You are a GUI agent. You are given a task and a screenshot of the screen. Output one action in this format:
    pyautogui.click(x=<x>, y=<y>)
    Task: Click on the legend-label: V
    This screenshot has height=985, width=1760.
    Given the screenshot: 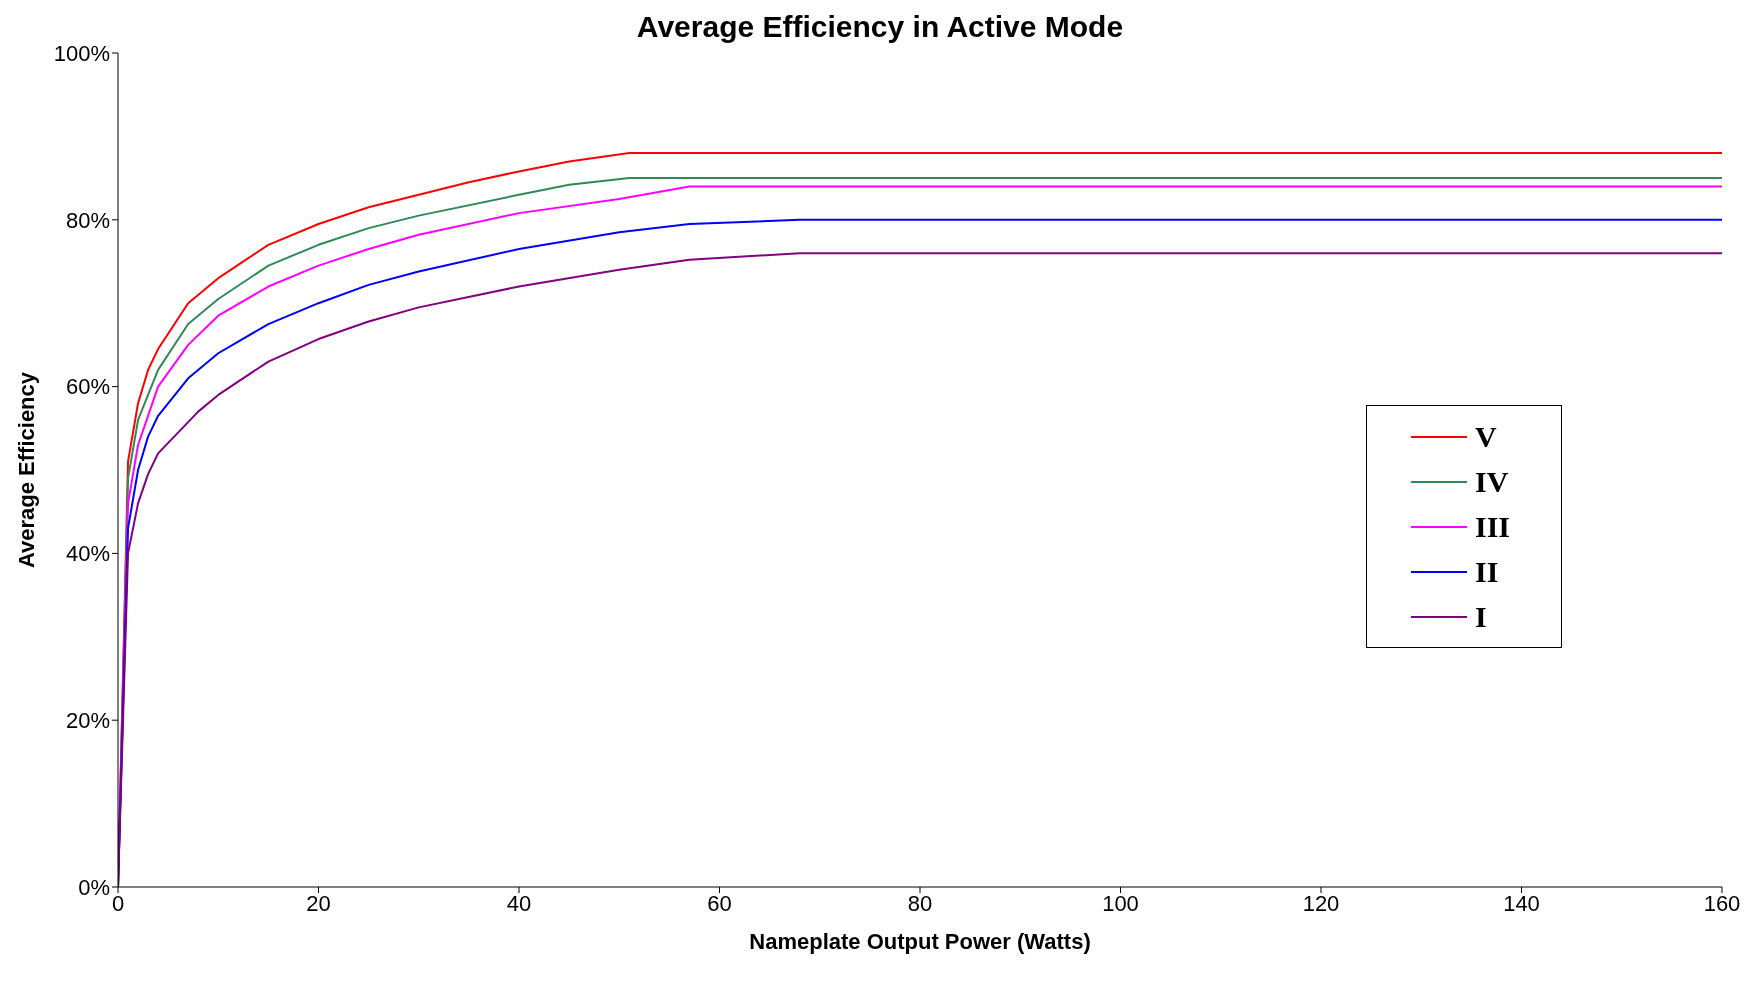 What is the action you would take?
    pyautogui.click(x=1486, y=436)
    